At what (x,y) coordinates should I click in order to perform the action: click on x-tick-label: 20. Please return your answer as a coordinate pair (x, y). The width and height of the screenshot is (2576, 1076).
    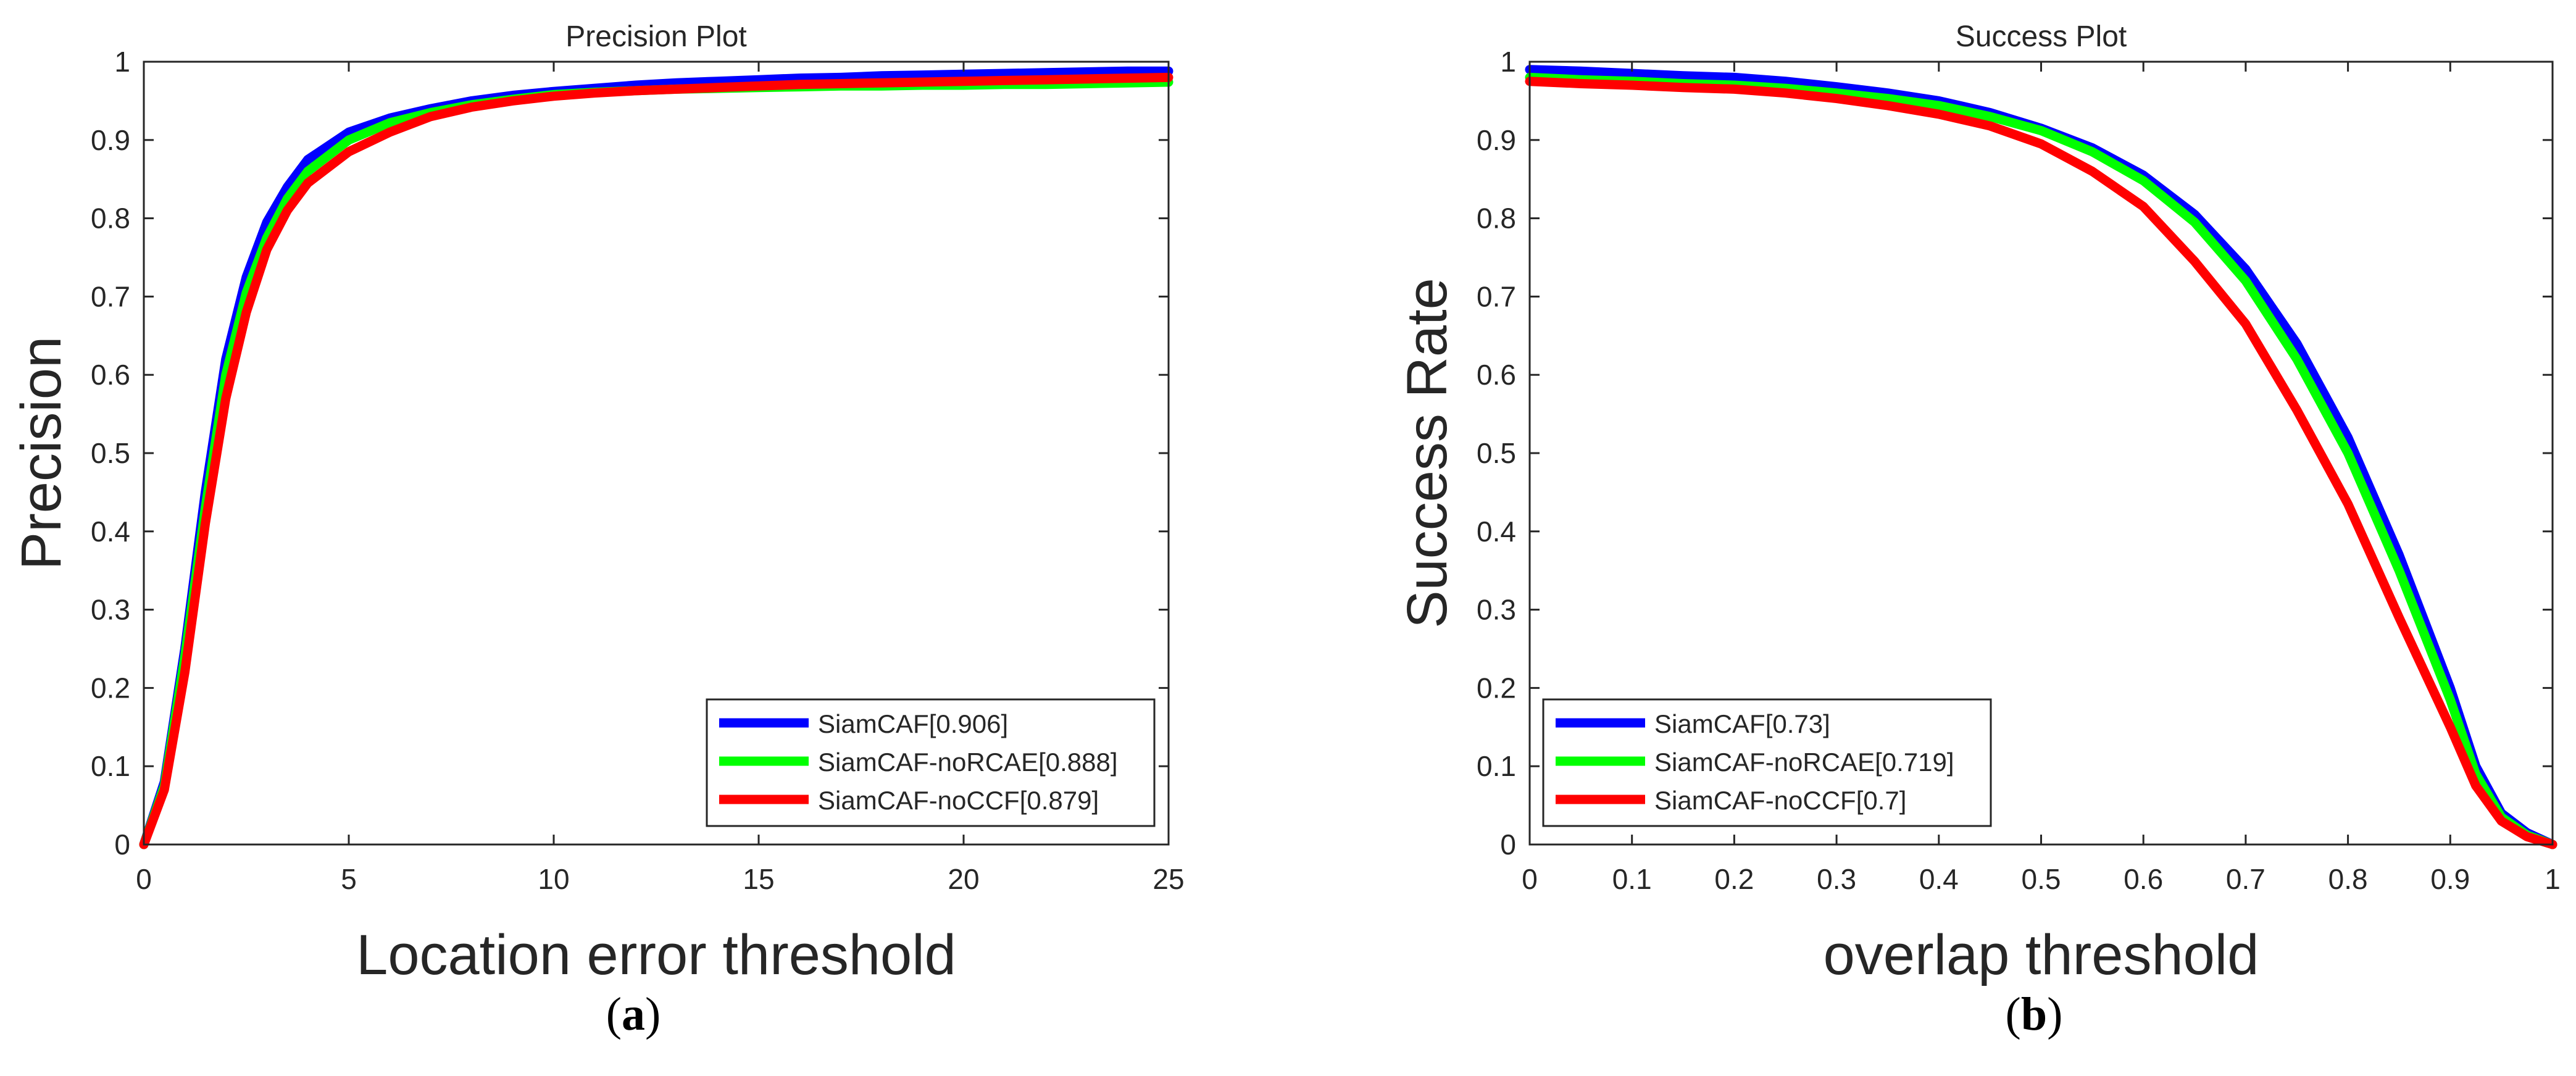
    Looking at the image, I should click on (963, 879).